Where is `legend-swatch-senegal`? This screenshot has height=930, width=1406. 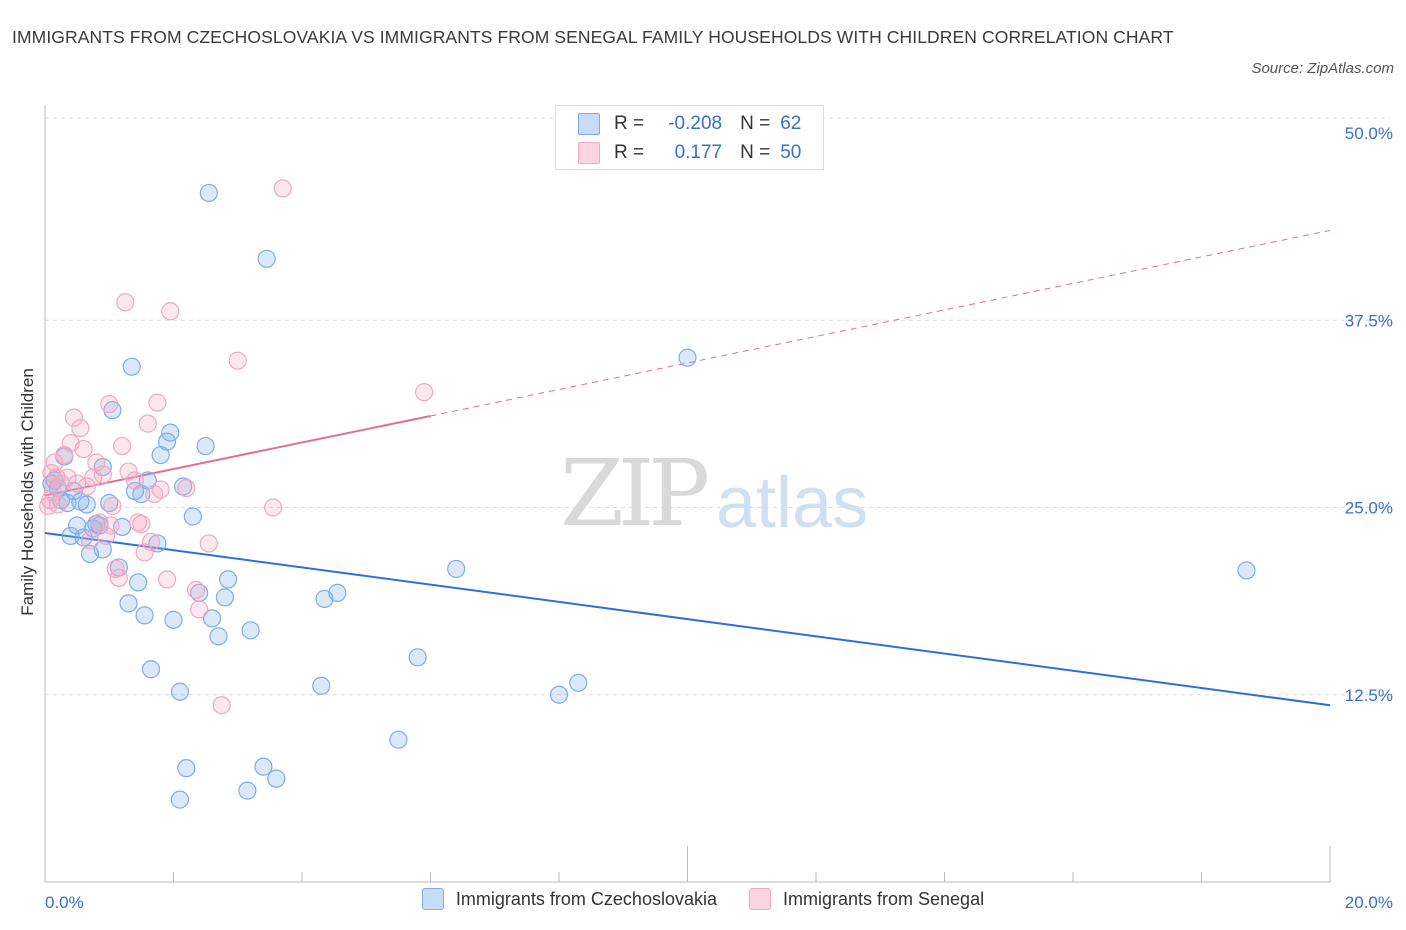 legend-swatch-senegal is located at coordinates (760, 899).